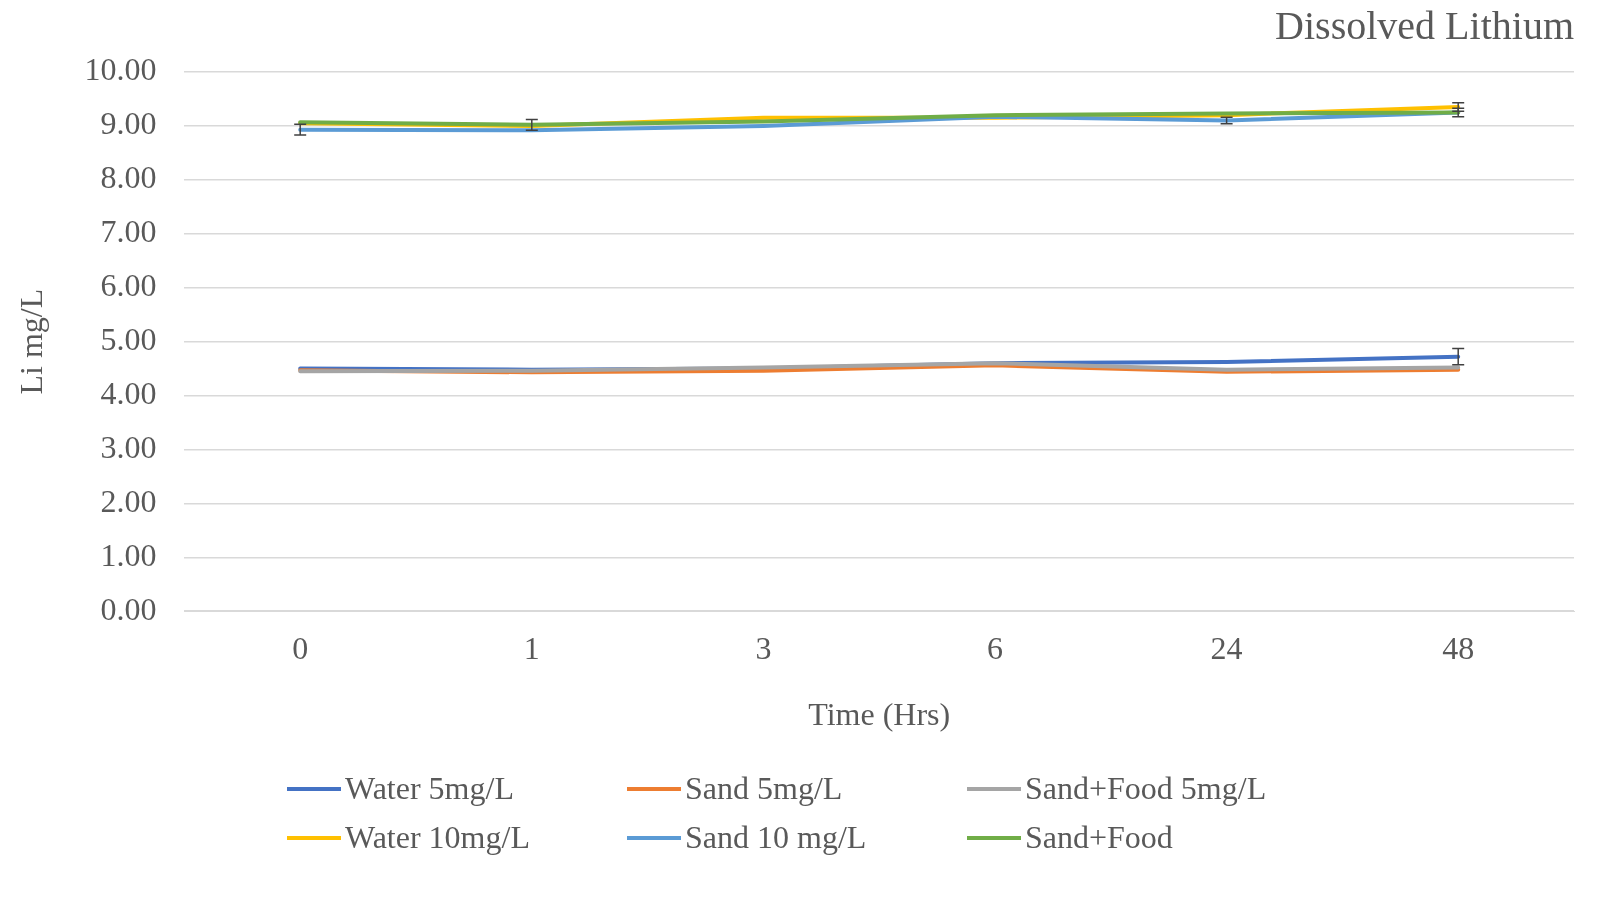 The width and height of the screenshot is (1614, 901). What do you see at coordinates (128, 500) in the screenshot?
I see `y-tick-label: 2.00` at bounding box center [128, 500].